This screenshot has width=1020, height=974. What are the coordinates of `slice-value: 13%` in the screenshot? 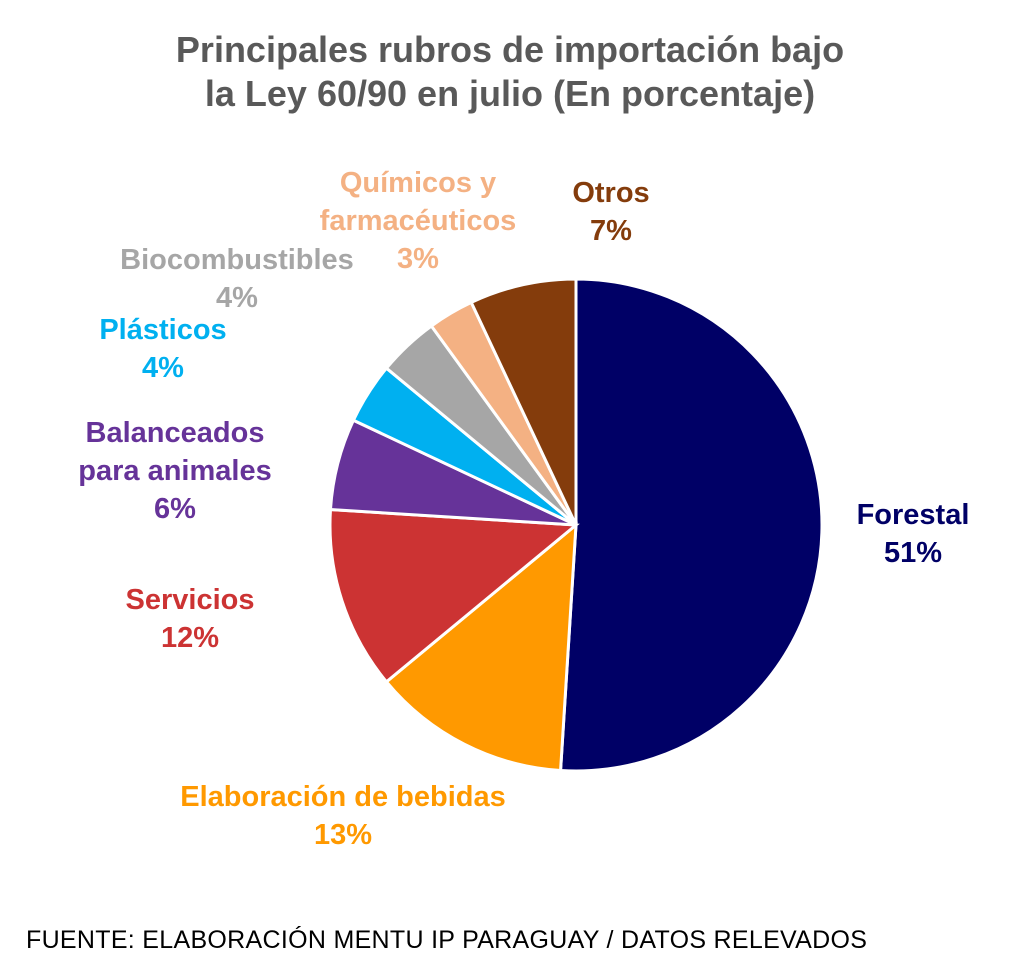 It's located at (343, 835).